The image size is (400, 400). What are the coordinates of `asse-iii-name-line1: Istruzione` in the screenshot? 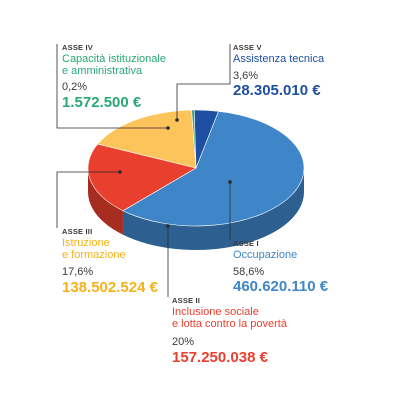 It's located at (86, 243).